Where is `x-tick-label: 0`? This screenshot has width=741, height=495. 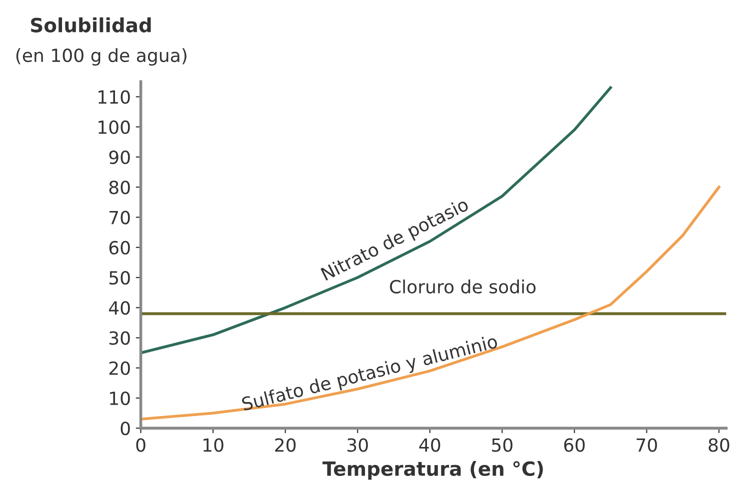 x-tick-label: 0 is located at coordinates (141, 445).